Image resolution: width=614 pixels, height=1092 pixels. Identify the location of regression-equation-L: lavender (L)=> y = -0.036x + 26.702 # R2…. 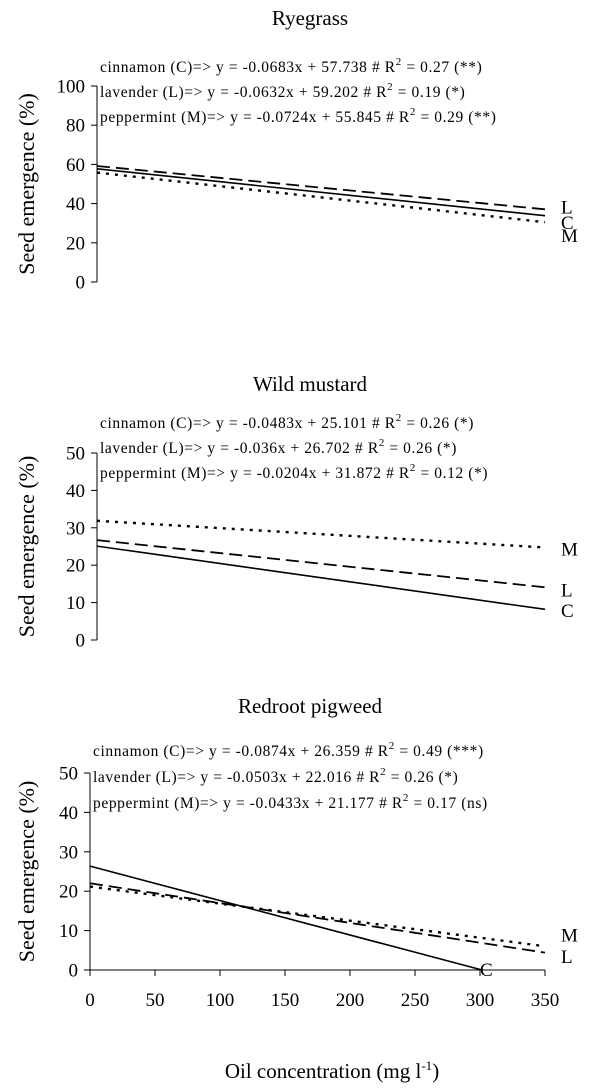
(278, 447).